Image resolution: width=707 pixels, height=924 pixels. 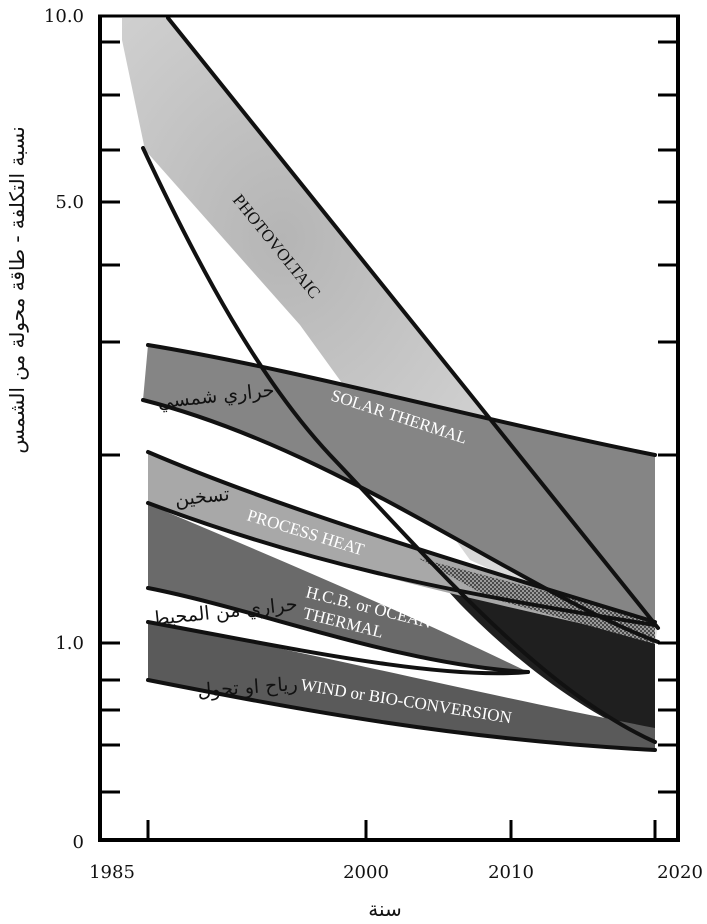 I want to click on process-heat-upper-edge, so click(x=401, y=537).